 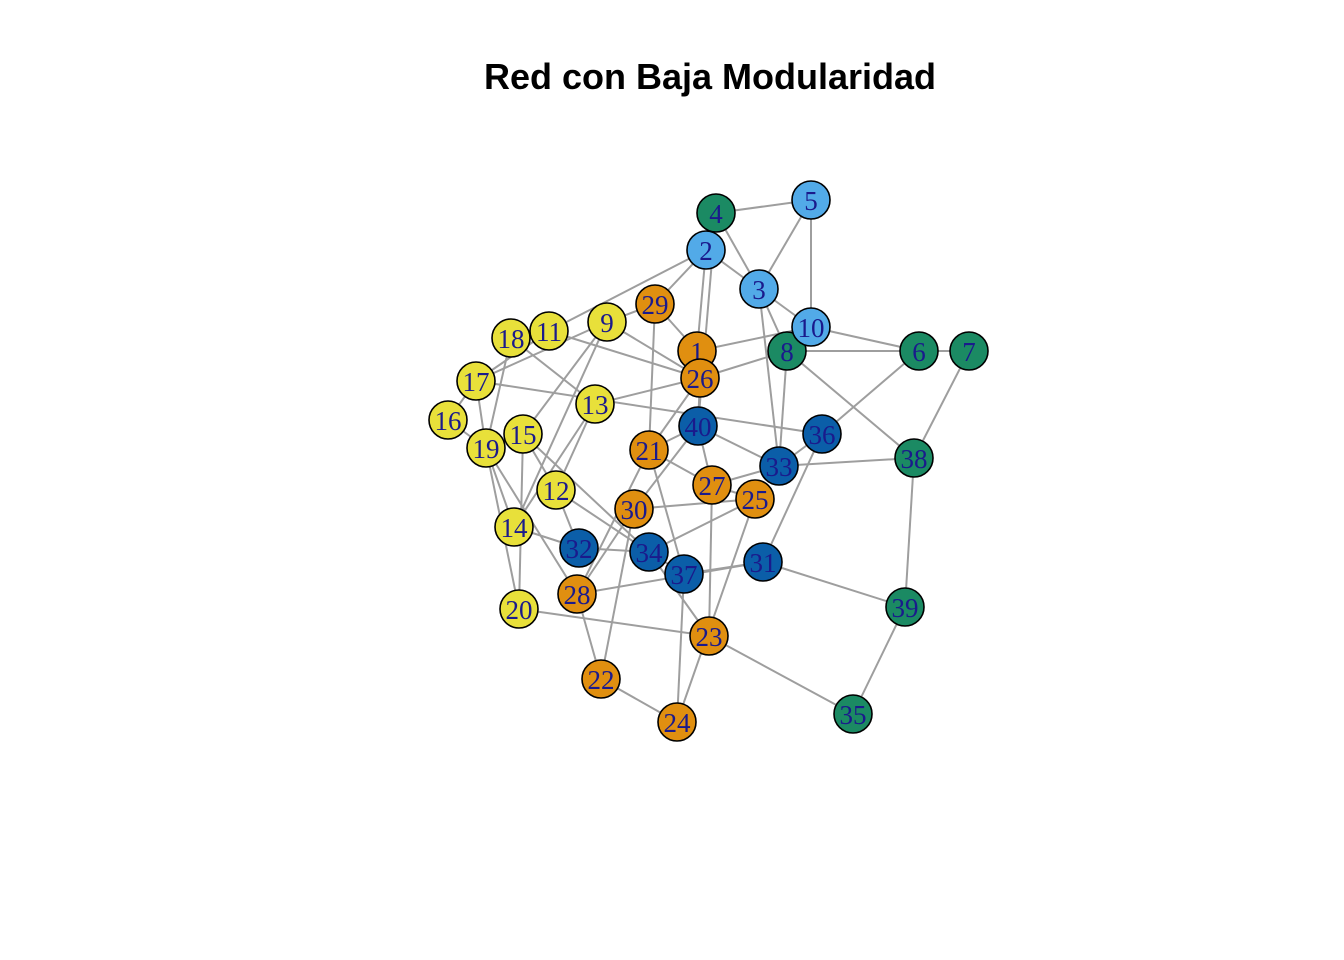 I want to click on node-label: 27, so click(x=712, y=486).